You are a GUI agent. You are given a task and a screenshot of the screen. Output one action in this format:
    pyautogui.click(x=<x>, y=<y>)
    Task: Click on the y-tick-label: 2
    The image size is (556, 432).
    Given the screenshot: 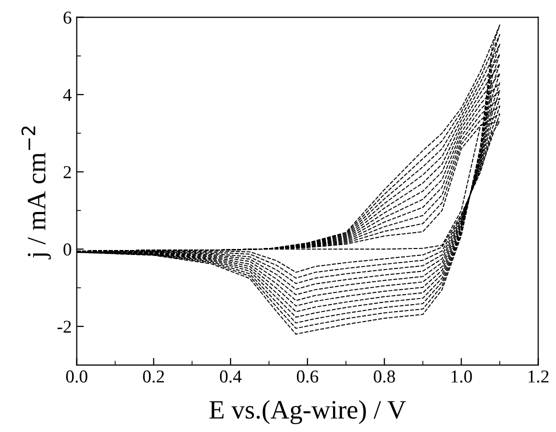 What is the action you would take?
    pyautogui.click(x=67, y=172)
    